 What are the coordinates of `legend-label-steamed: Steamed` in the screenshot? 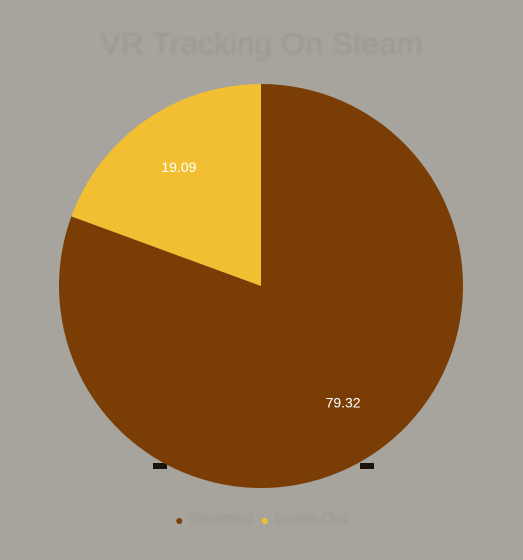 It's located at (220, 519).